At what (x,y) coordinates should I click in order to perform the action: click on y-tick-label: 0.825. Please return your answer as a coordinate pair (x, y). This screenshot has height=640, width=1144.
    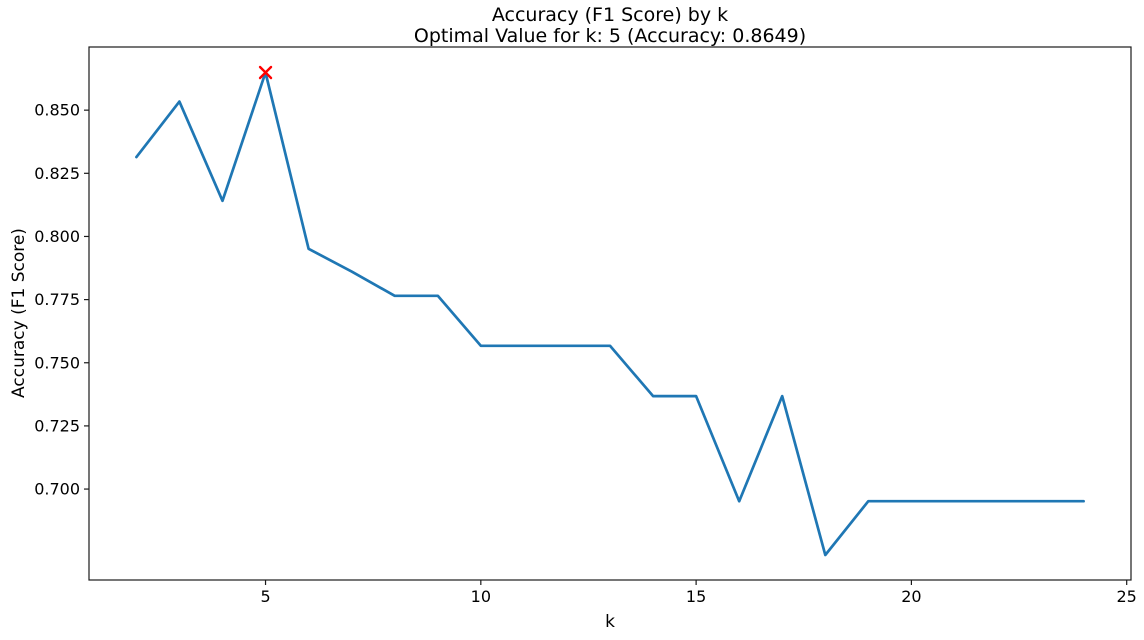
    Looking at the image, I should click on (57, 173).